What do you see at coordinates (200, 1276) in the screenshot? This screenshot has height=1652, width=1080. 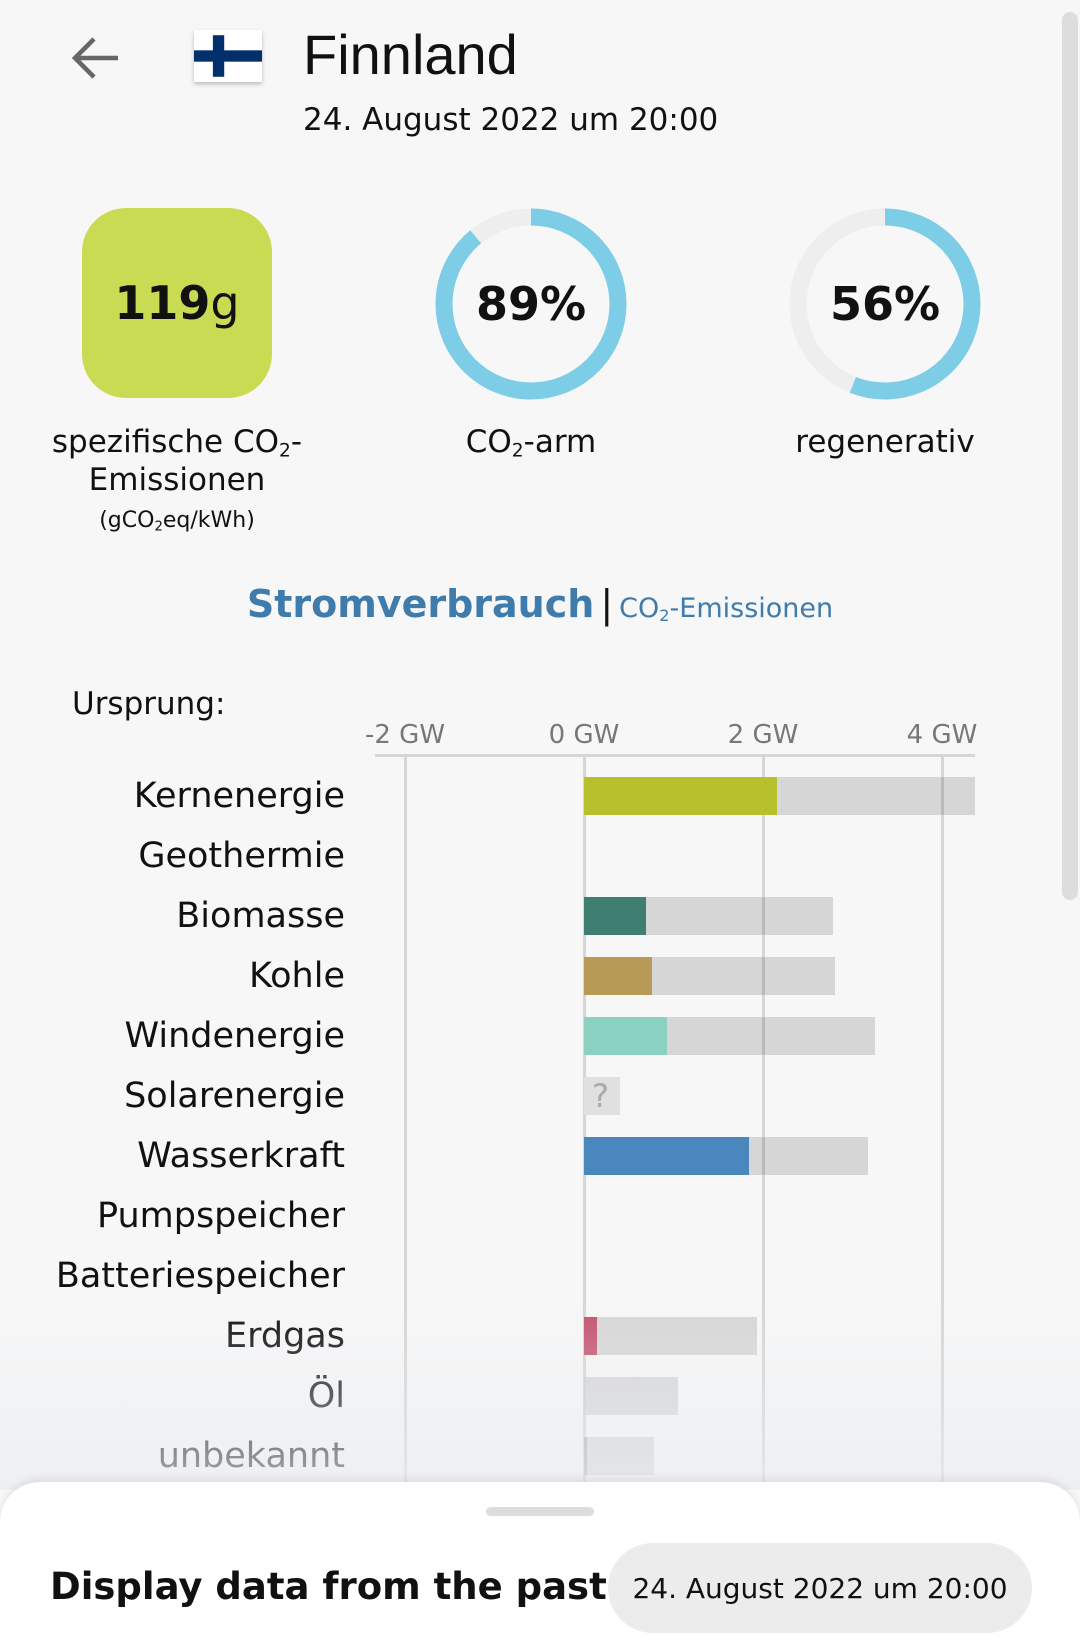 I see `category-label: Batteriespeicher` at bounding box center [200, 1276].